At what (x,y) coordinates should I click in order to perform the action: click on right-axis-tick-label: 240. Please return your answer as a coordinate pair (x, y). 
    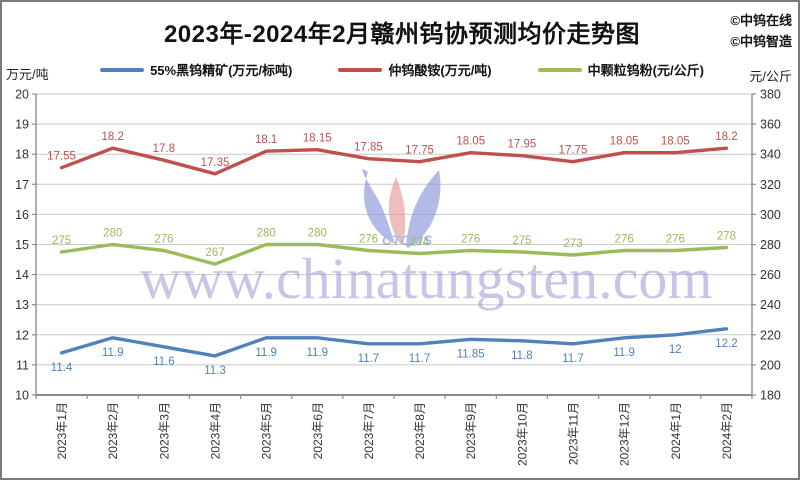
    Looking at the image, I should click on (770, 305).